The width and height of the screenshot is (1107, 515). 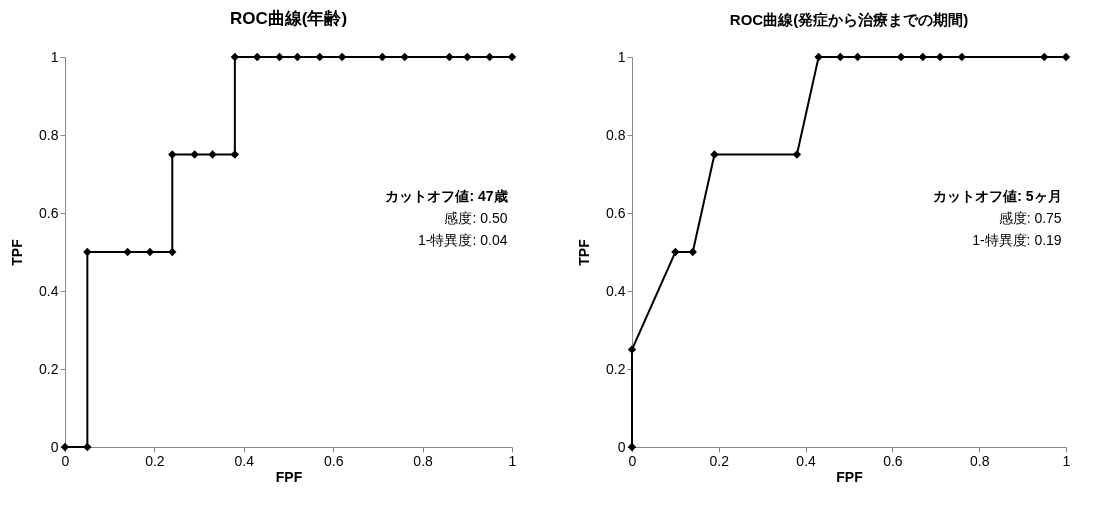 What do you see at coordinates (446, 196) in the screenshot?
I see `annotation: カットオフ値: 47歳` at bounding box center [446, 196].